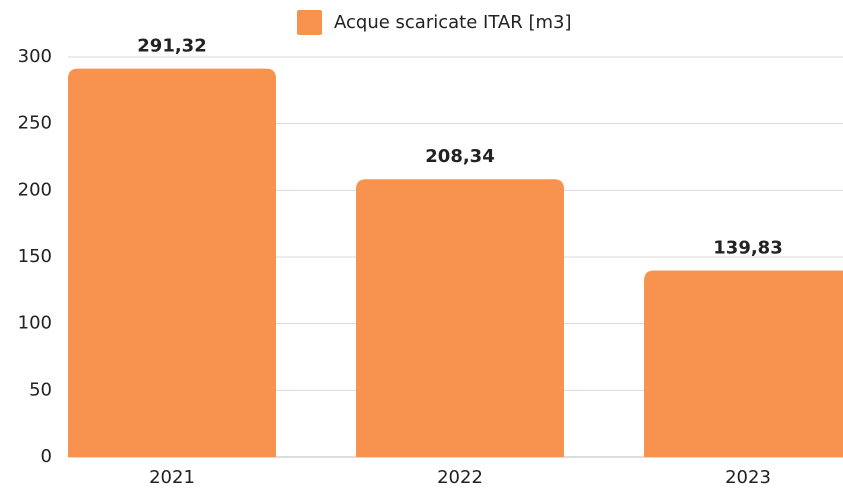 This screenshot has height=489, width=843. Describe the element at coordinates (35, 189) in the screenshot. I see `y-tick-label: 200` at that location.